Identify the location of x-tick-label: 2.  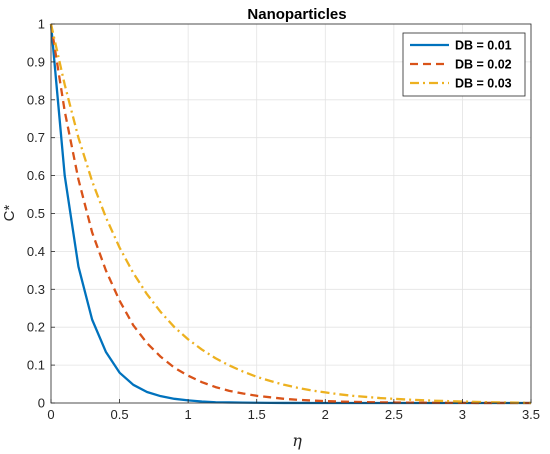
(325, 414).